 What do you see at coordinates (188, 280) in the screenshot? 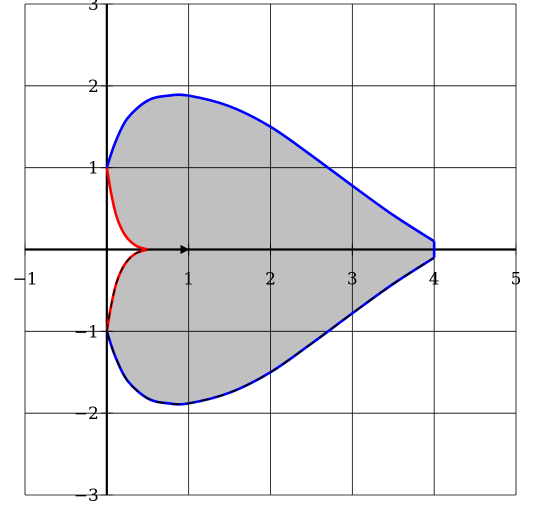
I see `x-tick-label: 1` at bounding box center [188, 280].